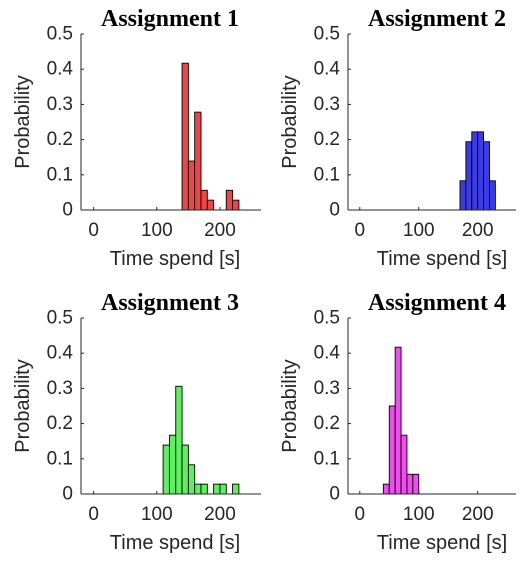 This screenshot has height=564, width=525. What do you see at coordinates (437, 19) in the screenshot?
I see `chart-title: Assignment 2` at bounding box center [437, 19].